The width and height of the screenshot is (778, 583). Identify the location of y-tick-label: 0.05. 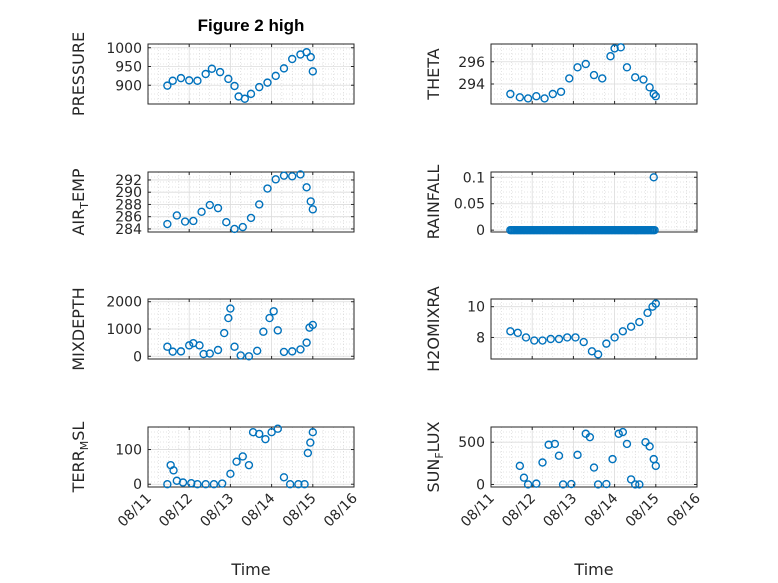
(469, 205).